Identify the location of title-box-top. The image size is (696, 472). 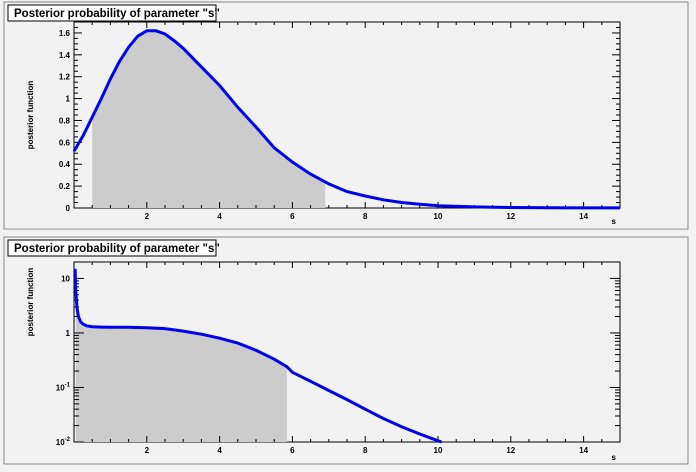
(112, 13).